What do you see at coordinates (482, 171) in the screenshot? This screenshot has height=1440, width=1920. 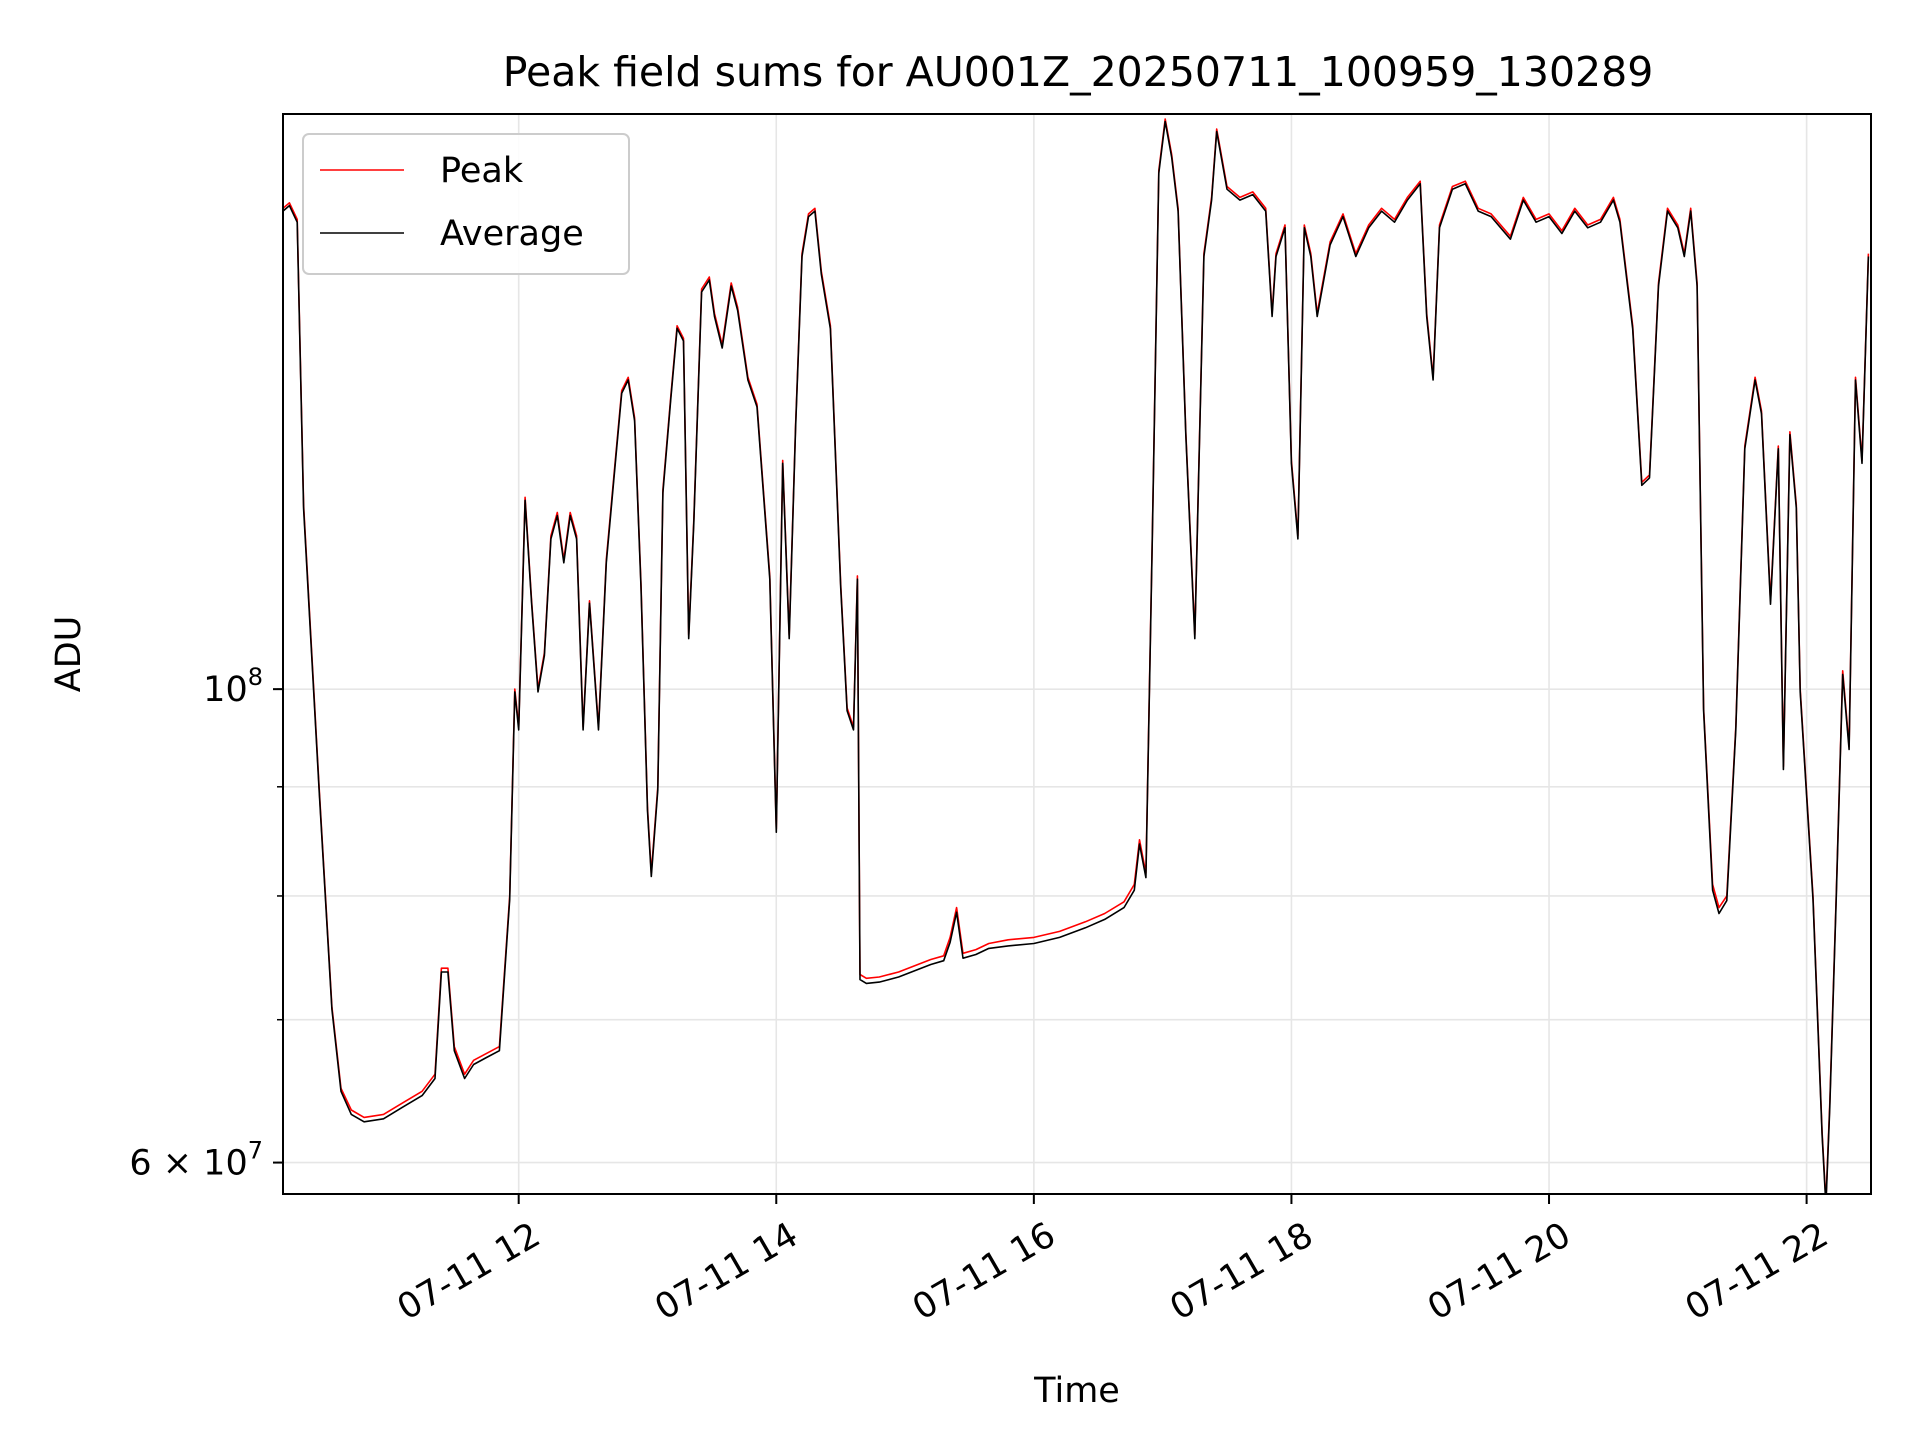 I see `legend-peak-label: Peak` at bounding box center [482, 171].